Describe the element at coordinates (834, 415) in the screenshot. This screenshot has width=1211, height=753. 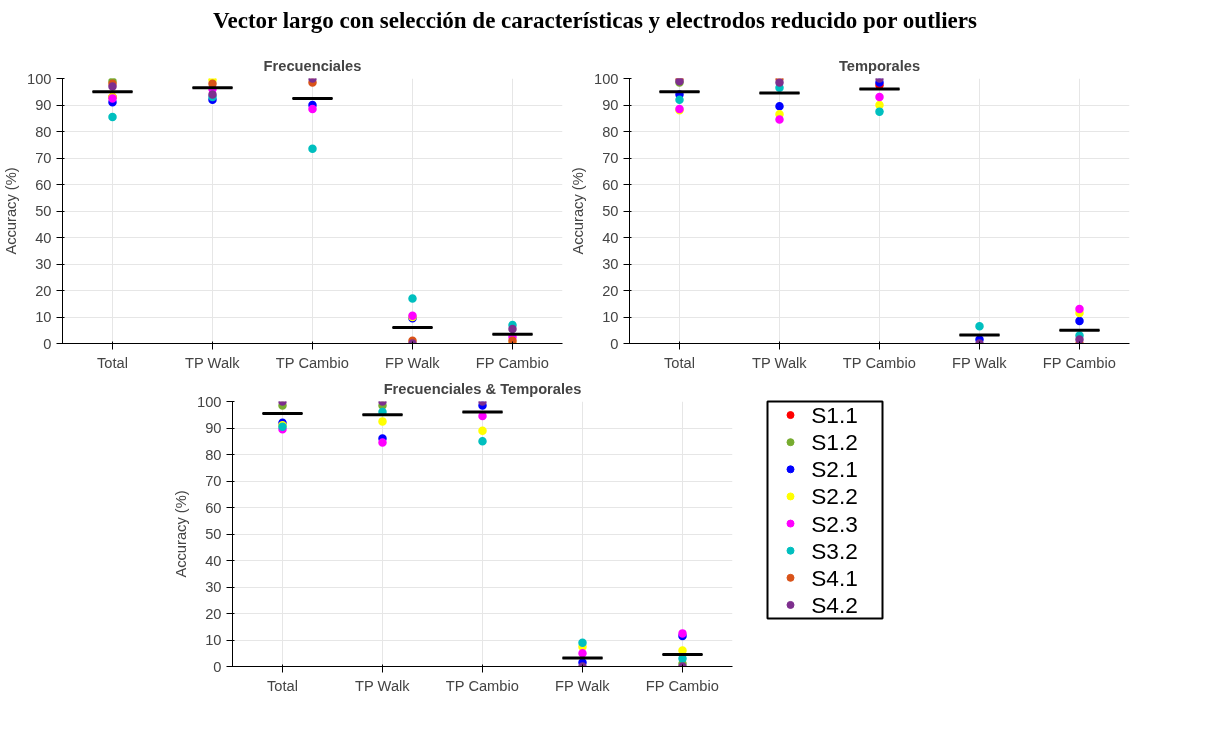
I see `legend-label: S1.1` at that location.